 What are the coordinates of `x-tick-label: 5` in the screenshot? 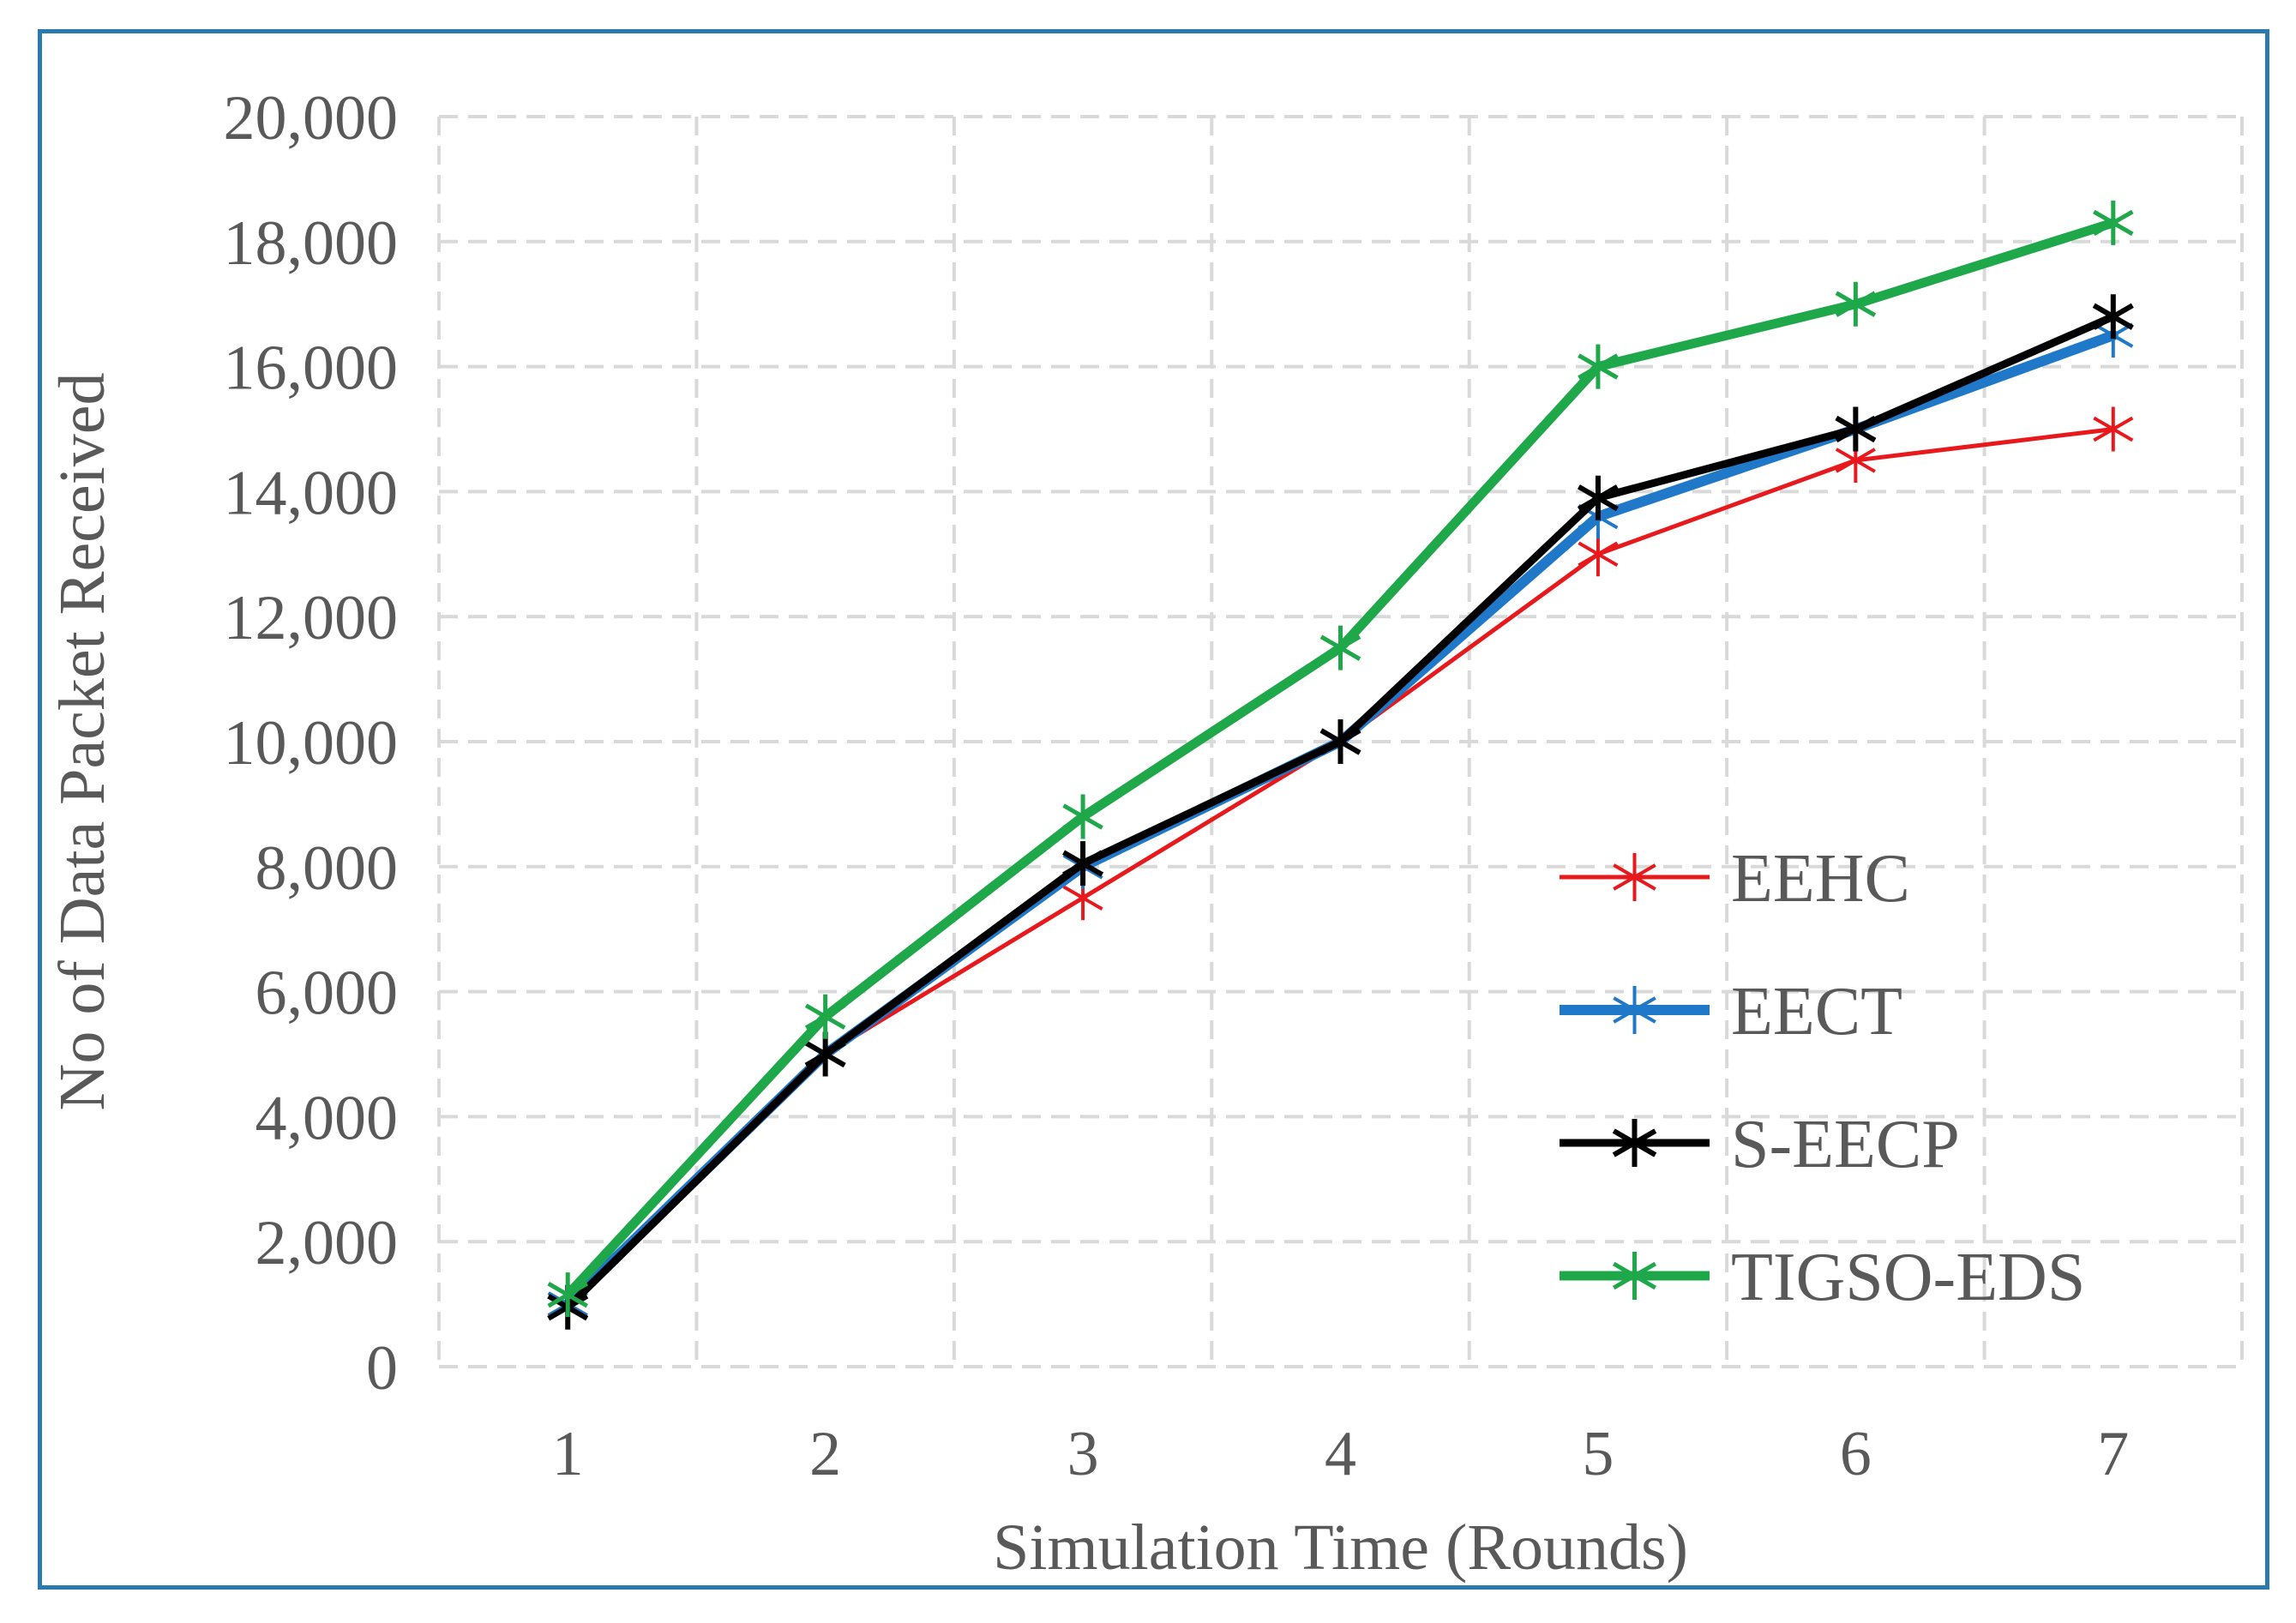 It's located at (1598, 1454).